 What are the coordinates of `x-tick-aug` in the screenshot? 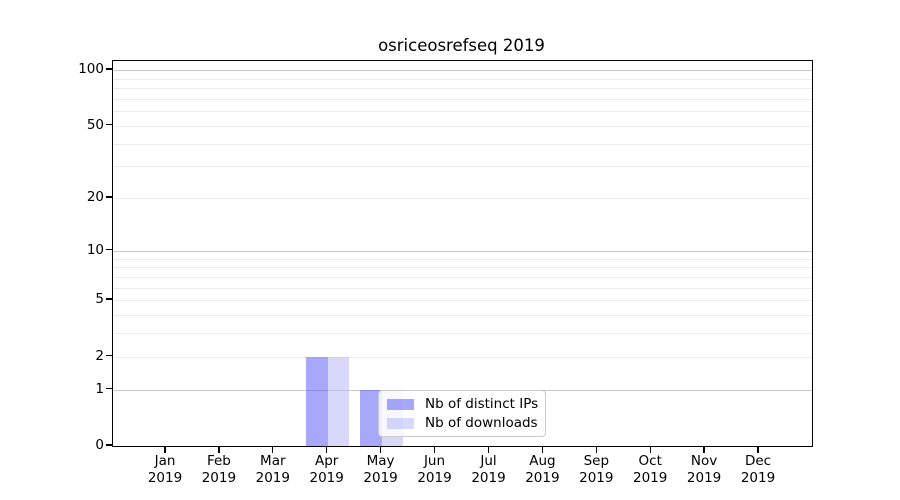 It's located at (542, 449).